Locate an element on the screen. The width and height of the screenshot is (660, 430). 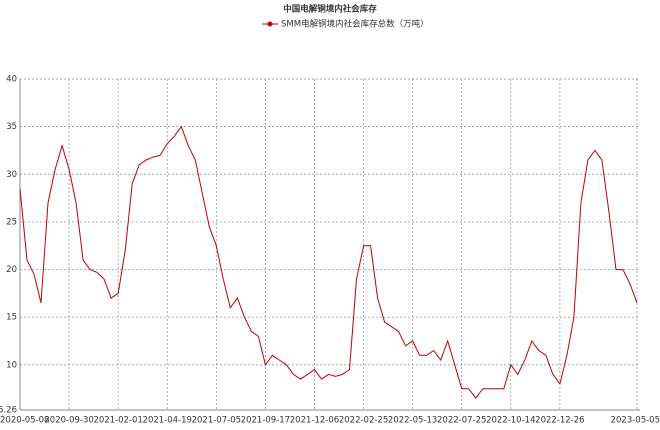
y-tick-label: 40 is located at coordinates (11, 80).